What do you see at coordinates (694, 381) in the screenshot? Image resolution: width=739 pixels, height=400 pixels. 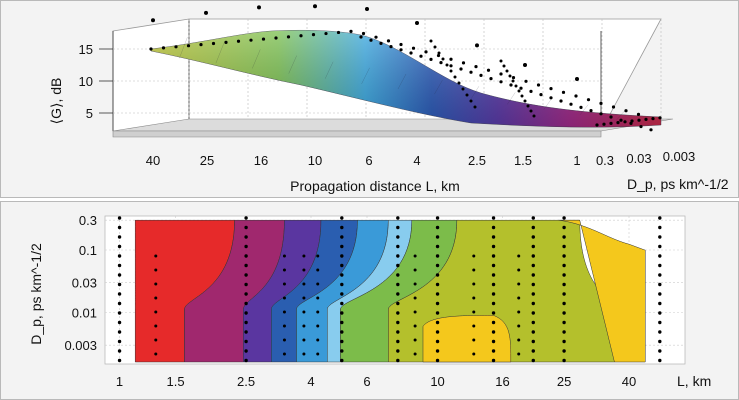 I see `x-axis-label: L, km` at bounding box center [694, 381].